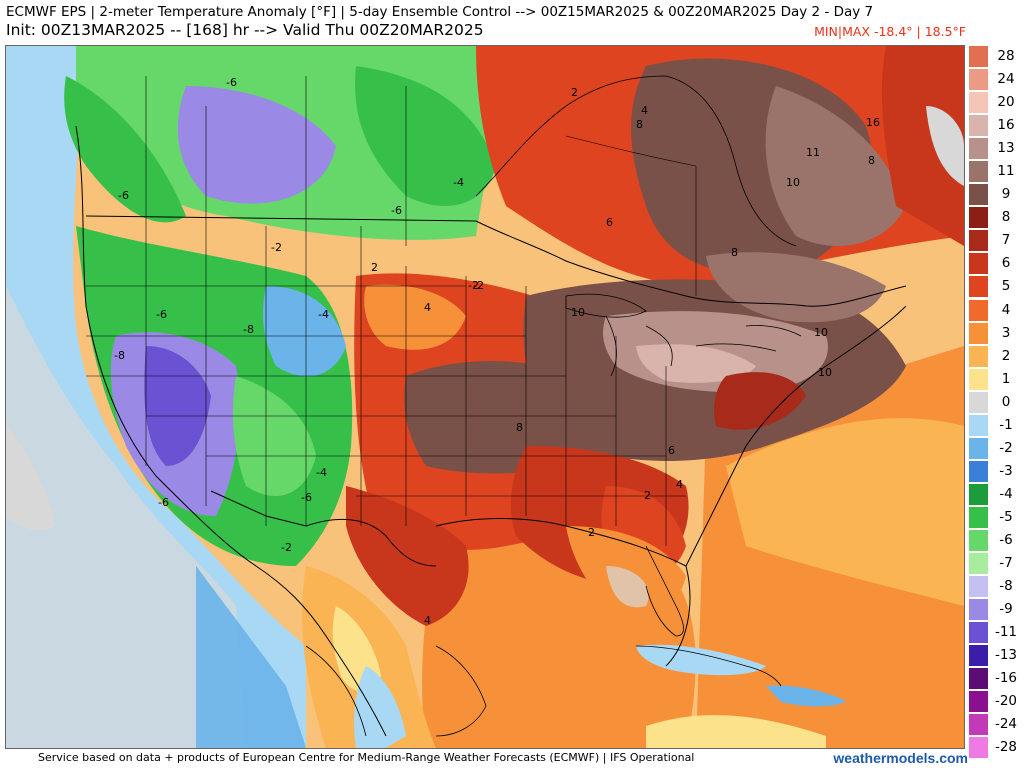  What do you see at coordinates (995, 102) in the screenshot?
I see `legend-entry: 20` at bounding box center [995, 102].